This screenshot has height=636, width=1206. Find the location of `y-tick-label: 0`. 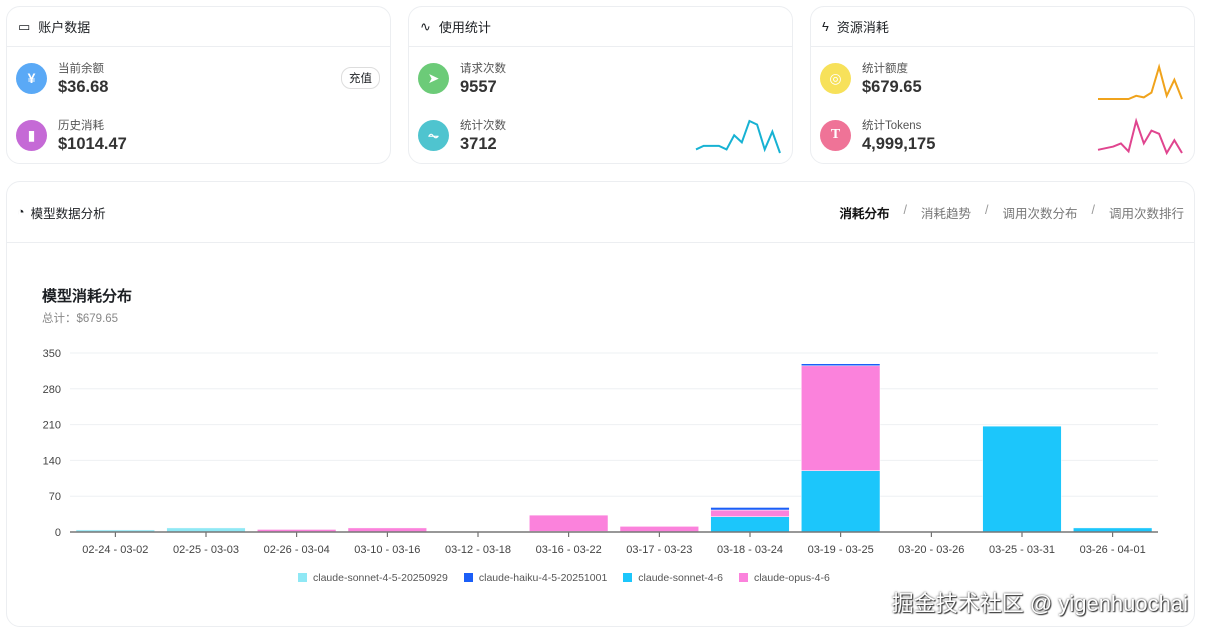

y-tick-label: 0 is located at coordinates (58, 533).